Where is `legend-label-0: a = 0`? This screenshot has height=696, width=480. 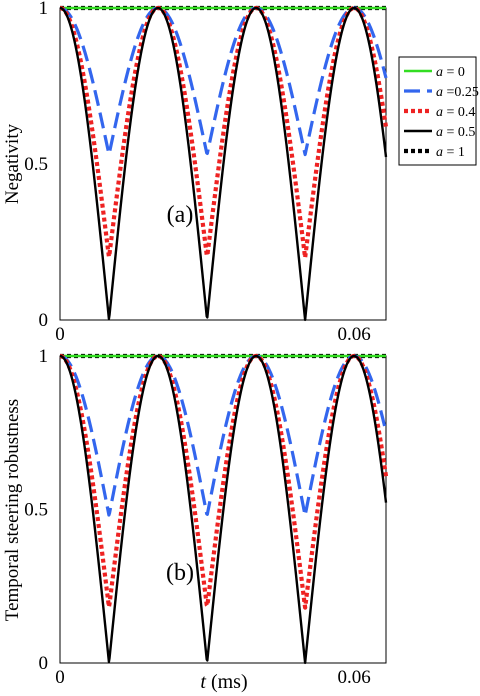
legend-label-0: a = 0 is located at coordinates (450, 72).